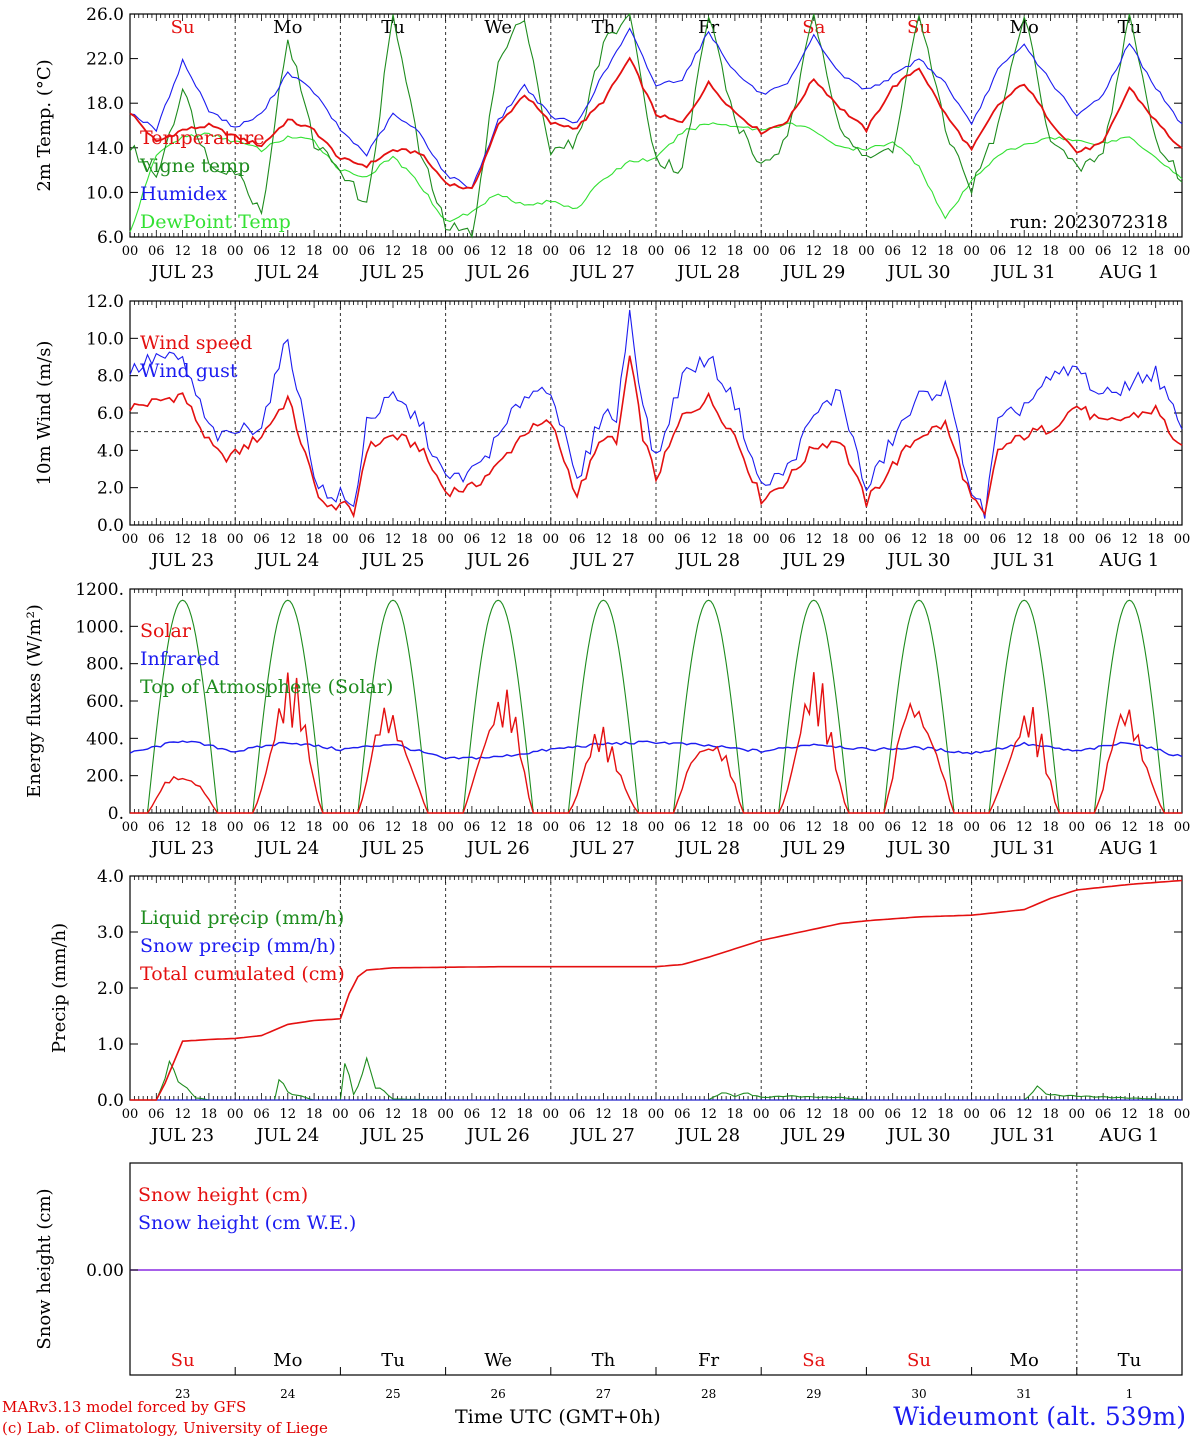  What do you see at coordinates (498, 1394) in the screenshot?
I see `day-number-label: 26` at bounding box center [498, 1394].